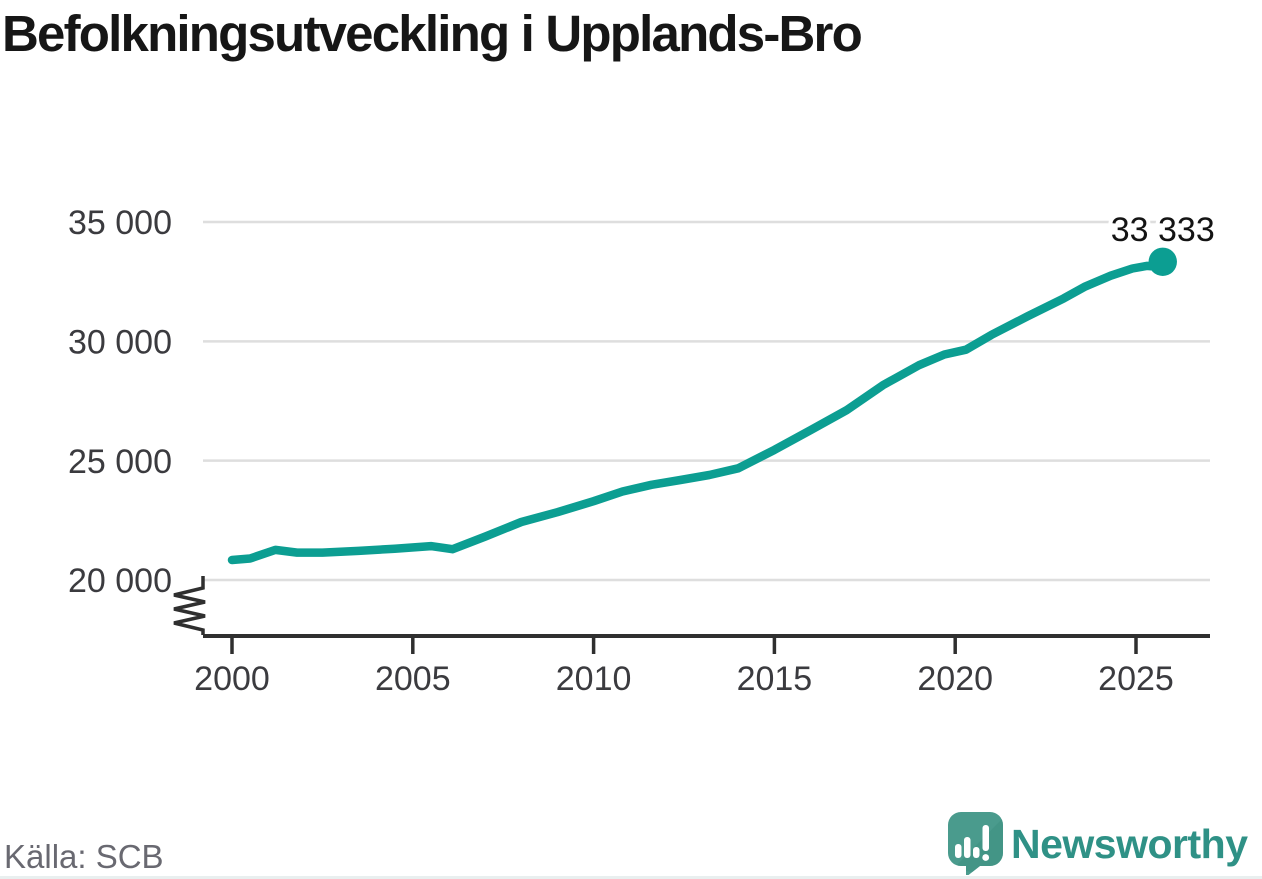 This screenshot has width=1262, height=879. What do you see at coordinates (684, 679) in the screenshot?
I see `x-axis-tick-labels: 2000 2005 2010 2015 2020 2025` at bounding box center [684, 679].